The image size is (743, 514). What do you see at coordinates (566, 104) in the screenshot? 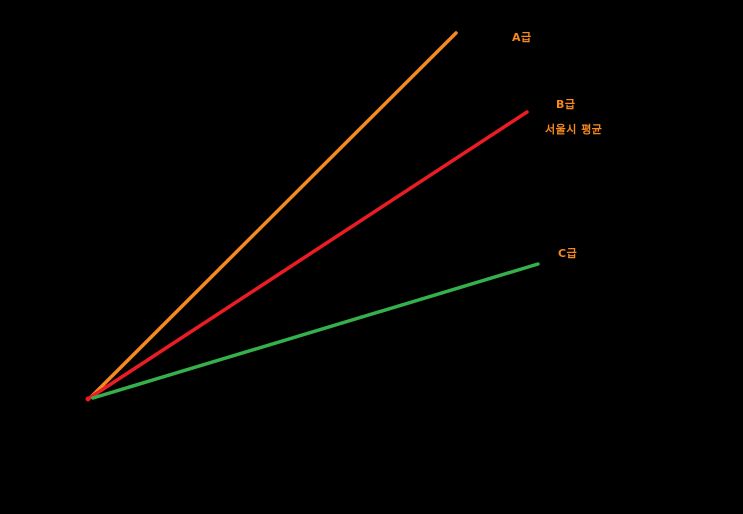
I see `label-grade-b: B급` at bounding box center [566, 104].